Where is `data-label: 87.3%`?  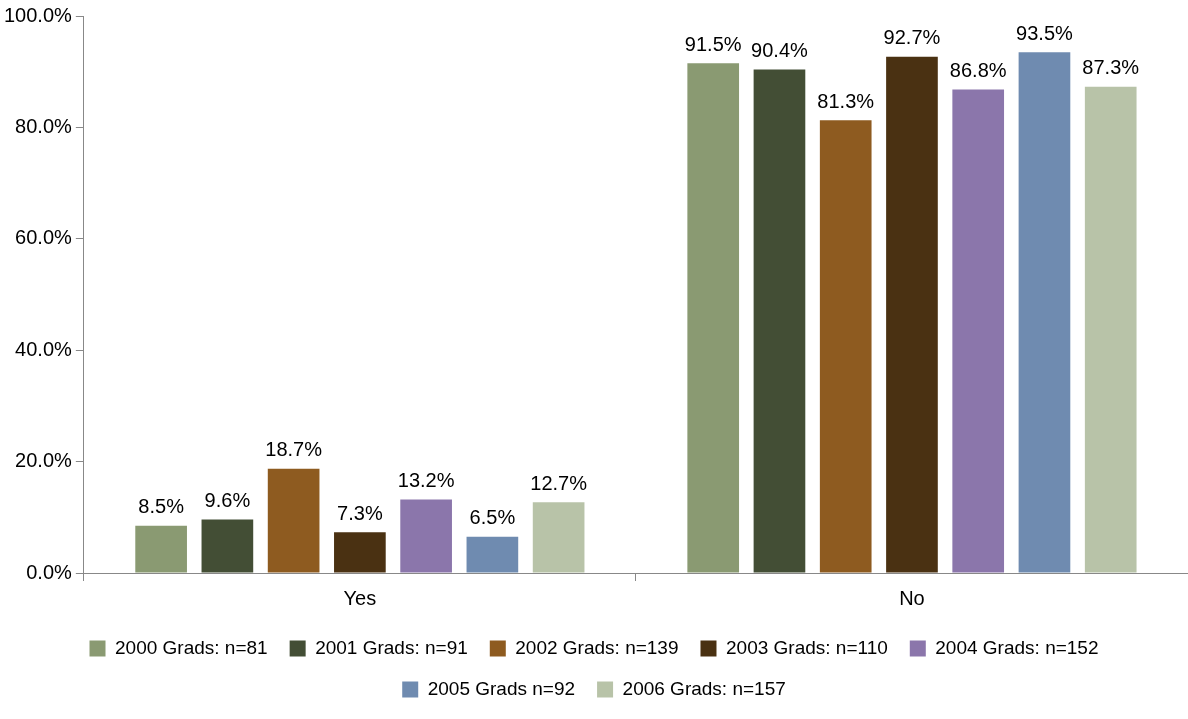 data-label: 87.3% is located at coordinates (1111, 67).